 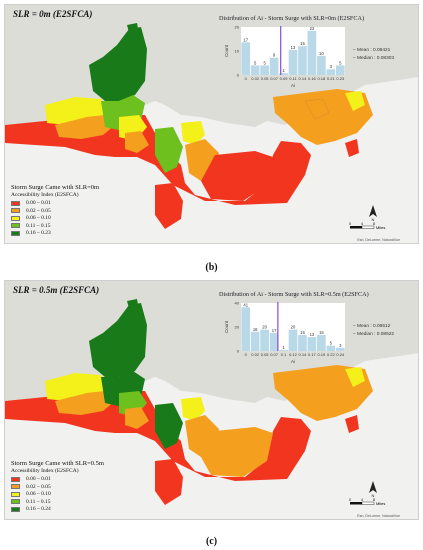 I want to click on bar-count-label: 9, so click(x=274, y=55).